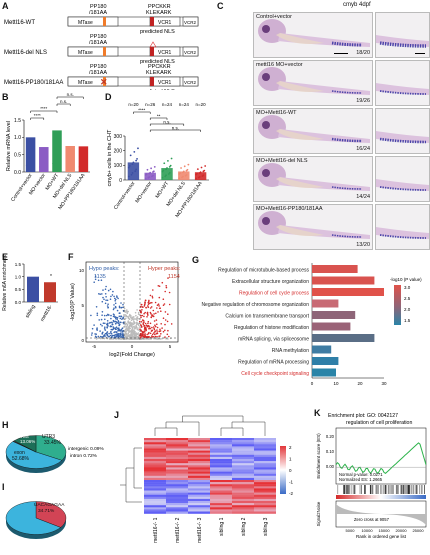 This screenshot has height=555, width=430. What do you see at coordinates (184, 104) in the screenshot?
I see `n-label: n=24` at bounding box center [184, 104].